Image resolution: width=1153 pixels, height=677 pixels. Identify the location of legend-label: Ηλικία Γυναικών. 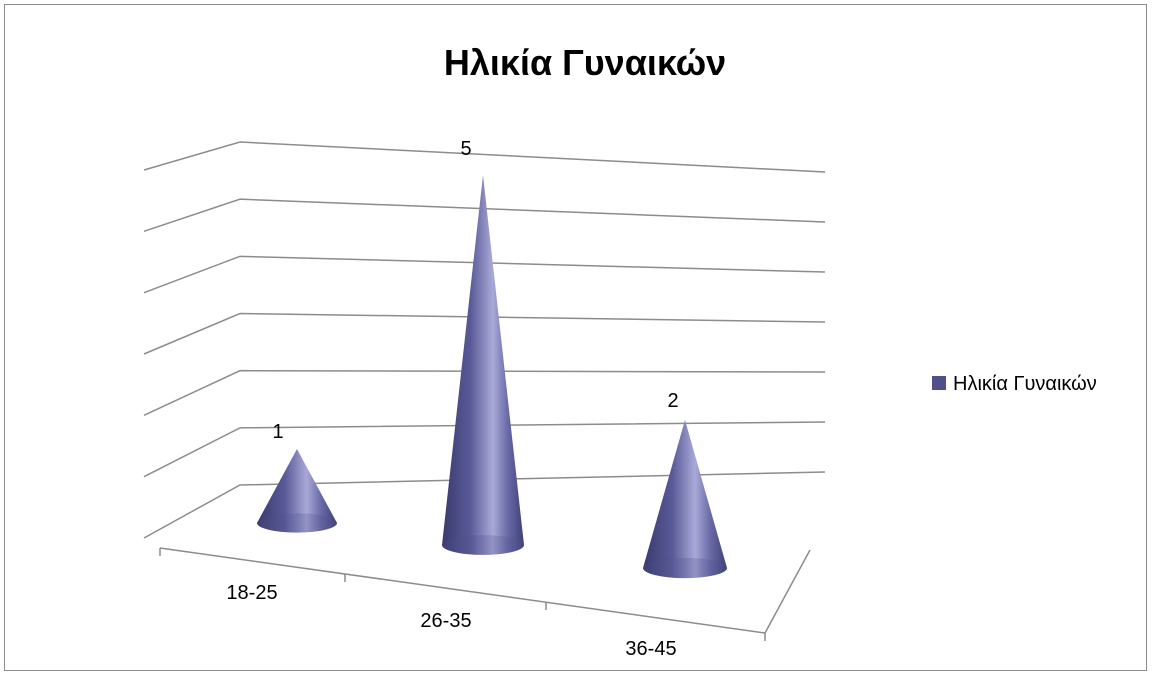
(1025, 384).